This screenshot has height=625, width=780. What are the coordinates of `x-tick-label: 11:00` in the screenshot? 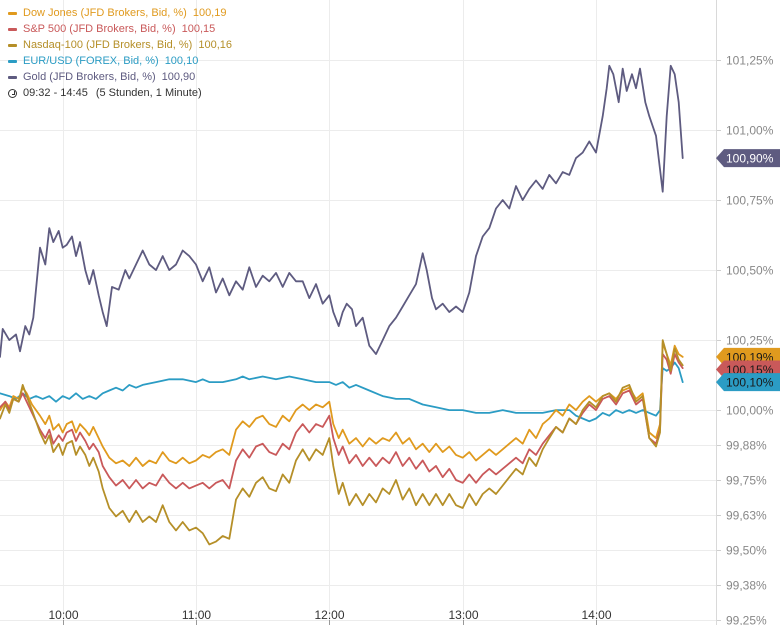 It's located at (196, 615).